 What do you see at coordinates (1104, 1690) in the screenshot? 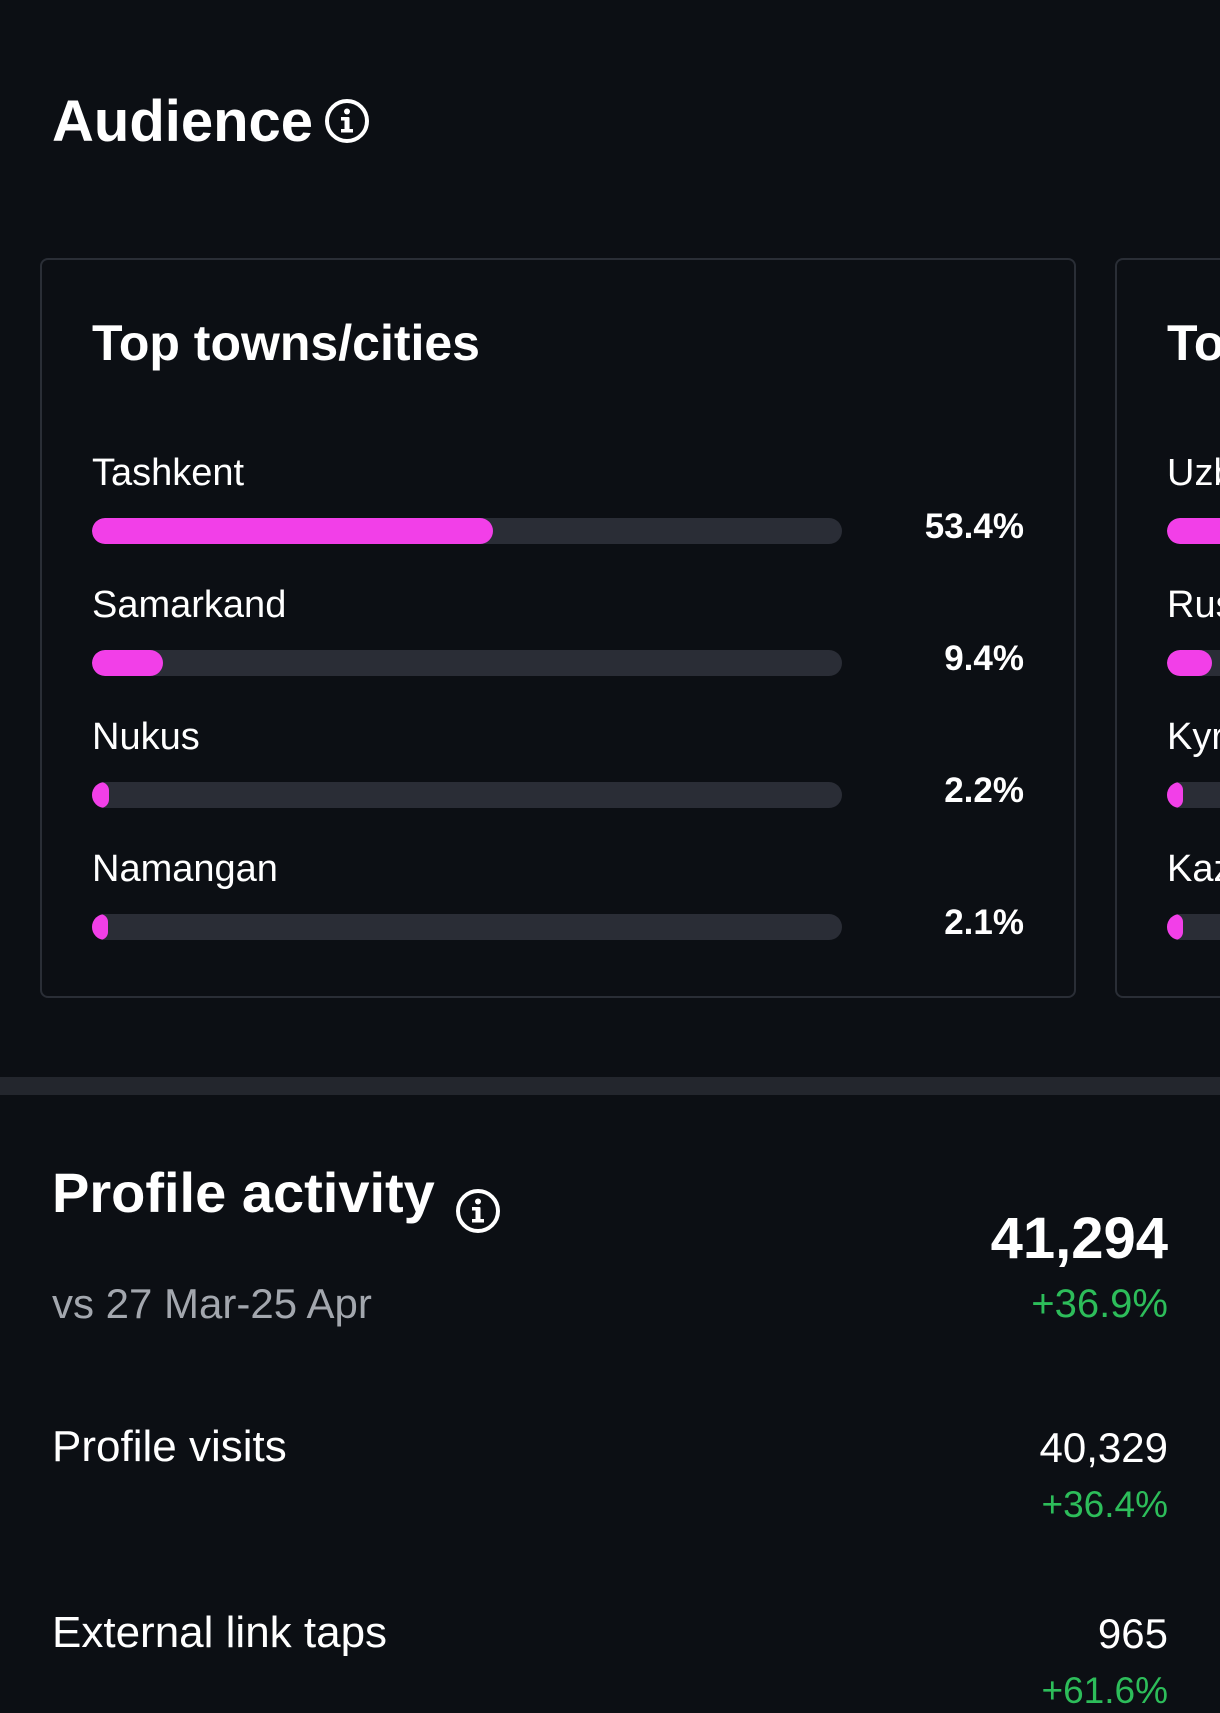
I see `metric-delta: +61.6%` at bounding box center [1104, 1690].